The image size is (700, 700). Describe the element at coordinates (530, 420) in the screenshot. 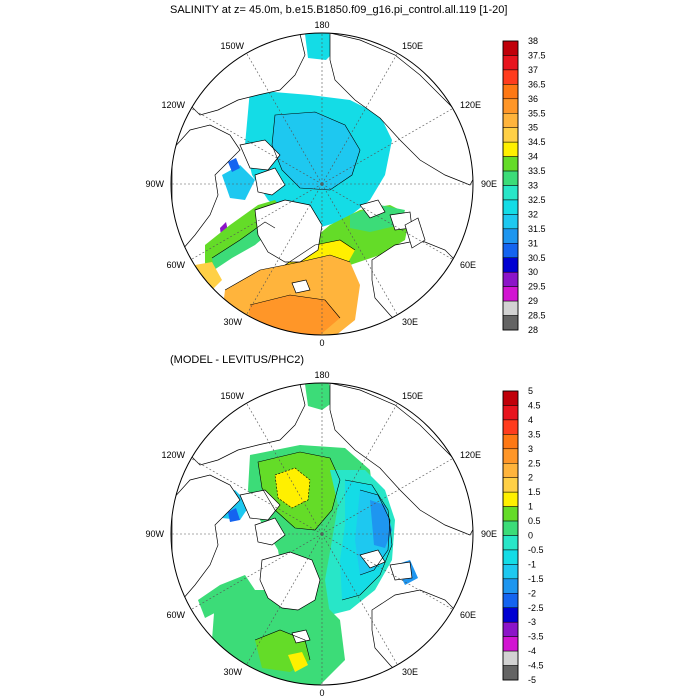

I see `panel2-colorbar-label: 4` at that location.